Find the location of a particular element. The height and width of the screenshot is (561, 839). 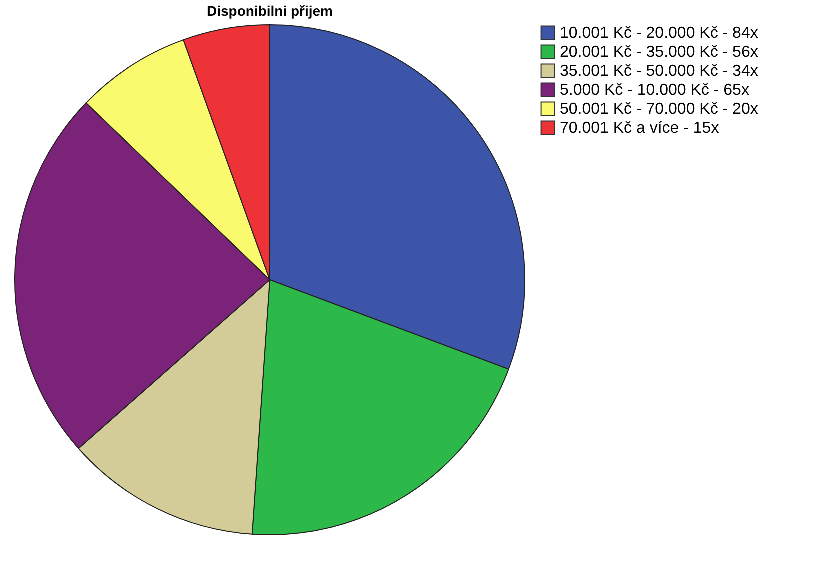

legend-label: 20.001 Kč - 35.000 Kč - 56x is located at coordinates (659, 52).